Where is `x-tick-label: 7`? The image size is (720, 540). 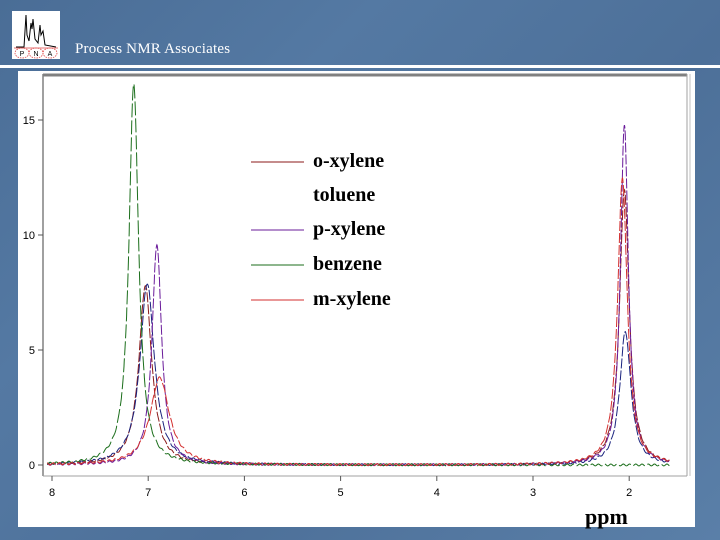 x-tick-label: 7 is located at coordinates (148, 493).